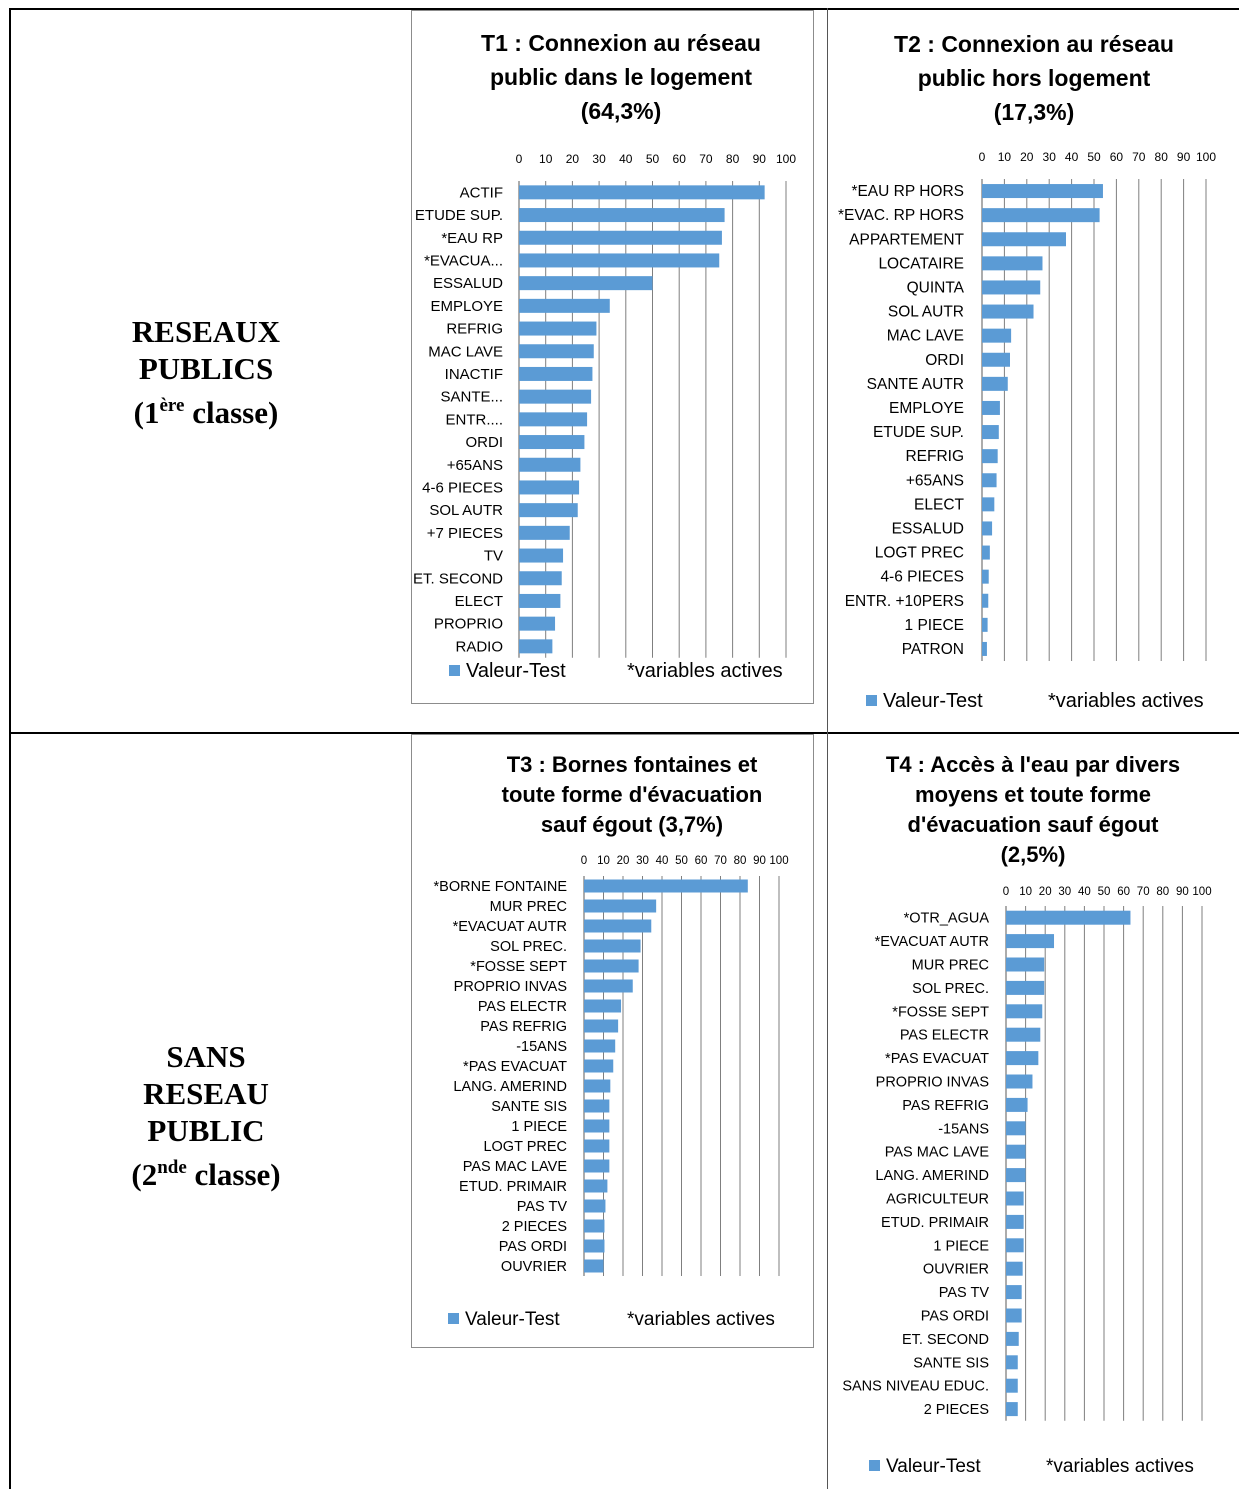  I want to click on category-label: PAS TV, so click(542, 1207).